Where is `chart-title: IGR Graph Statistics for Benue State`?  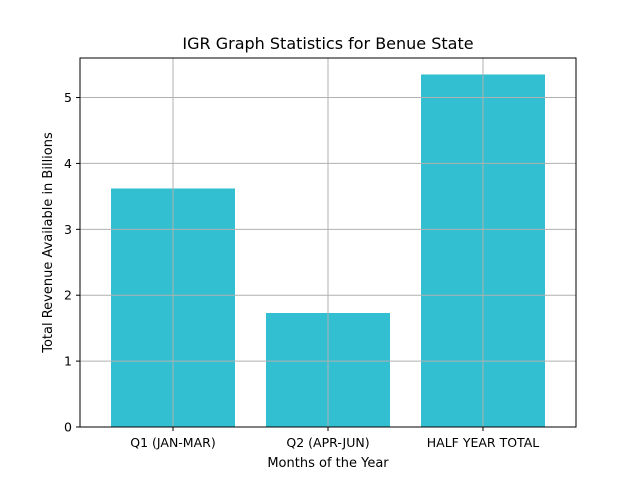 chart-title: IGR Graph Statistics for Benue State is located at coordinates (327, 43).